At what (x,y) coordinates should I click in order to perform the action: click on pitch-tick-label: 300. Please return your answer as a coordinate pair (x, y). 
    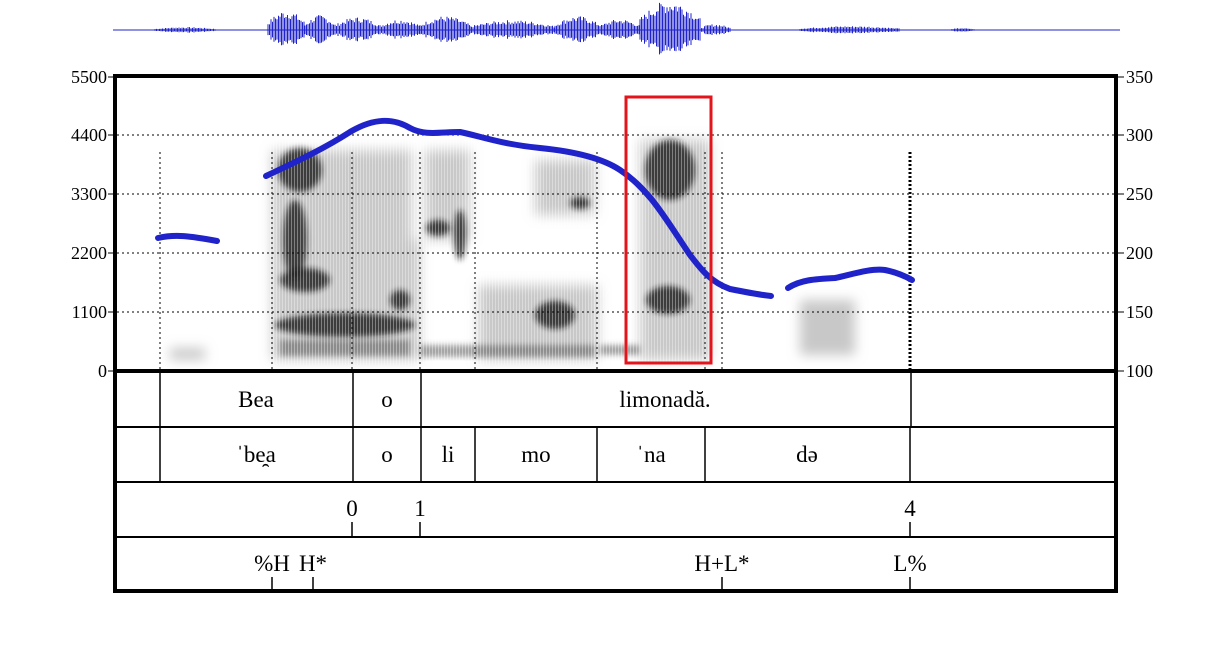
    Looking at the image, I should click on (1139, 135).